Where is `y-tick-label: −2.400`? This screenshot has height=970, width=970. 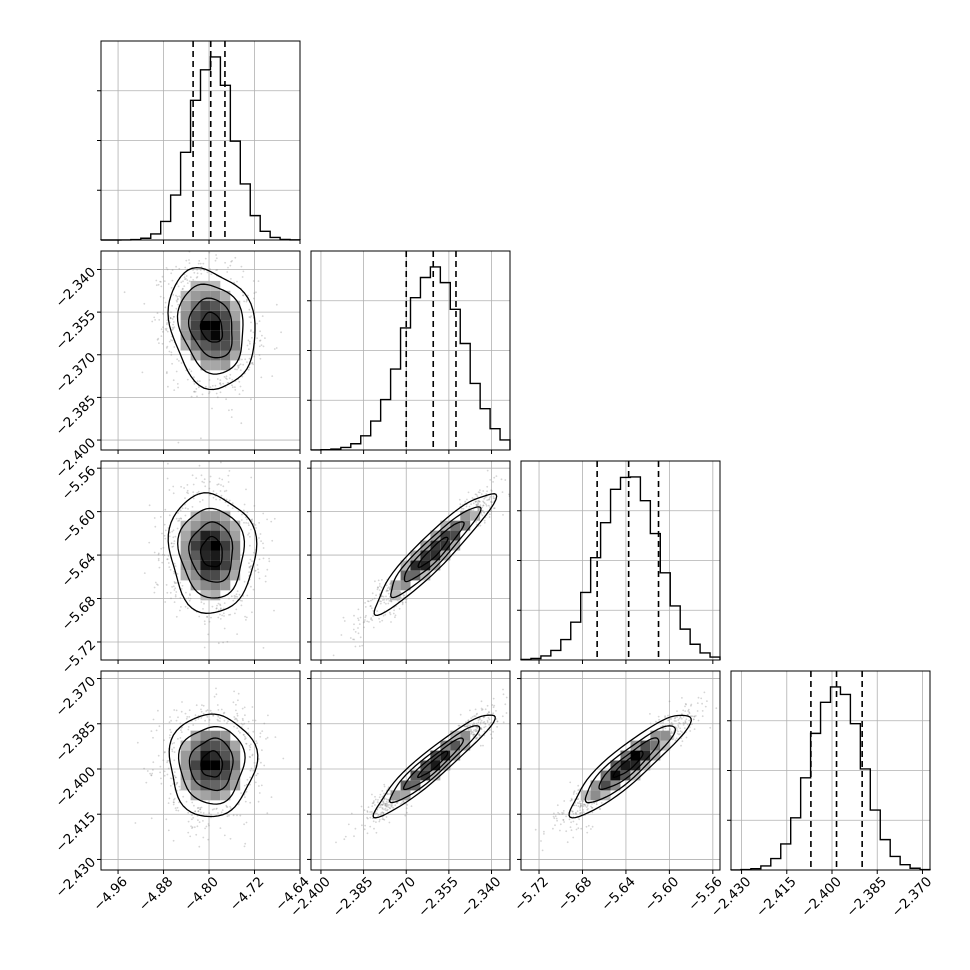 y-tick-label: −2.400 is located at coordinates (76, 787).